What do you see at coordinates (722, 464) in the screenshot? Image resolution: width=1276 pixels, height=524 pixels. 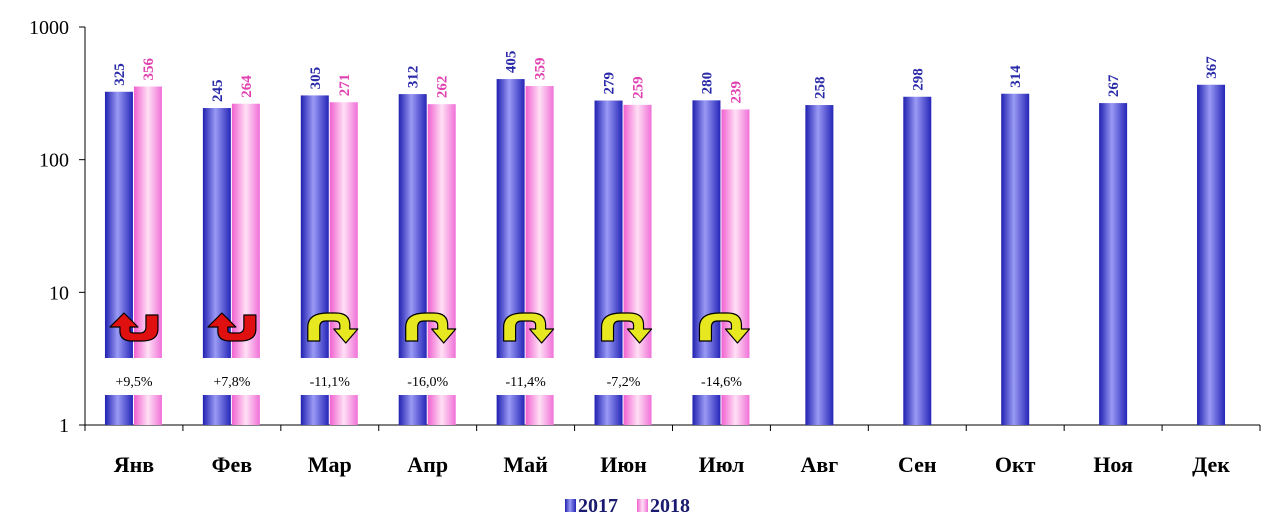 I see `x-tick-label: Июл` at bounding box center [722, 464].